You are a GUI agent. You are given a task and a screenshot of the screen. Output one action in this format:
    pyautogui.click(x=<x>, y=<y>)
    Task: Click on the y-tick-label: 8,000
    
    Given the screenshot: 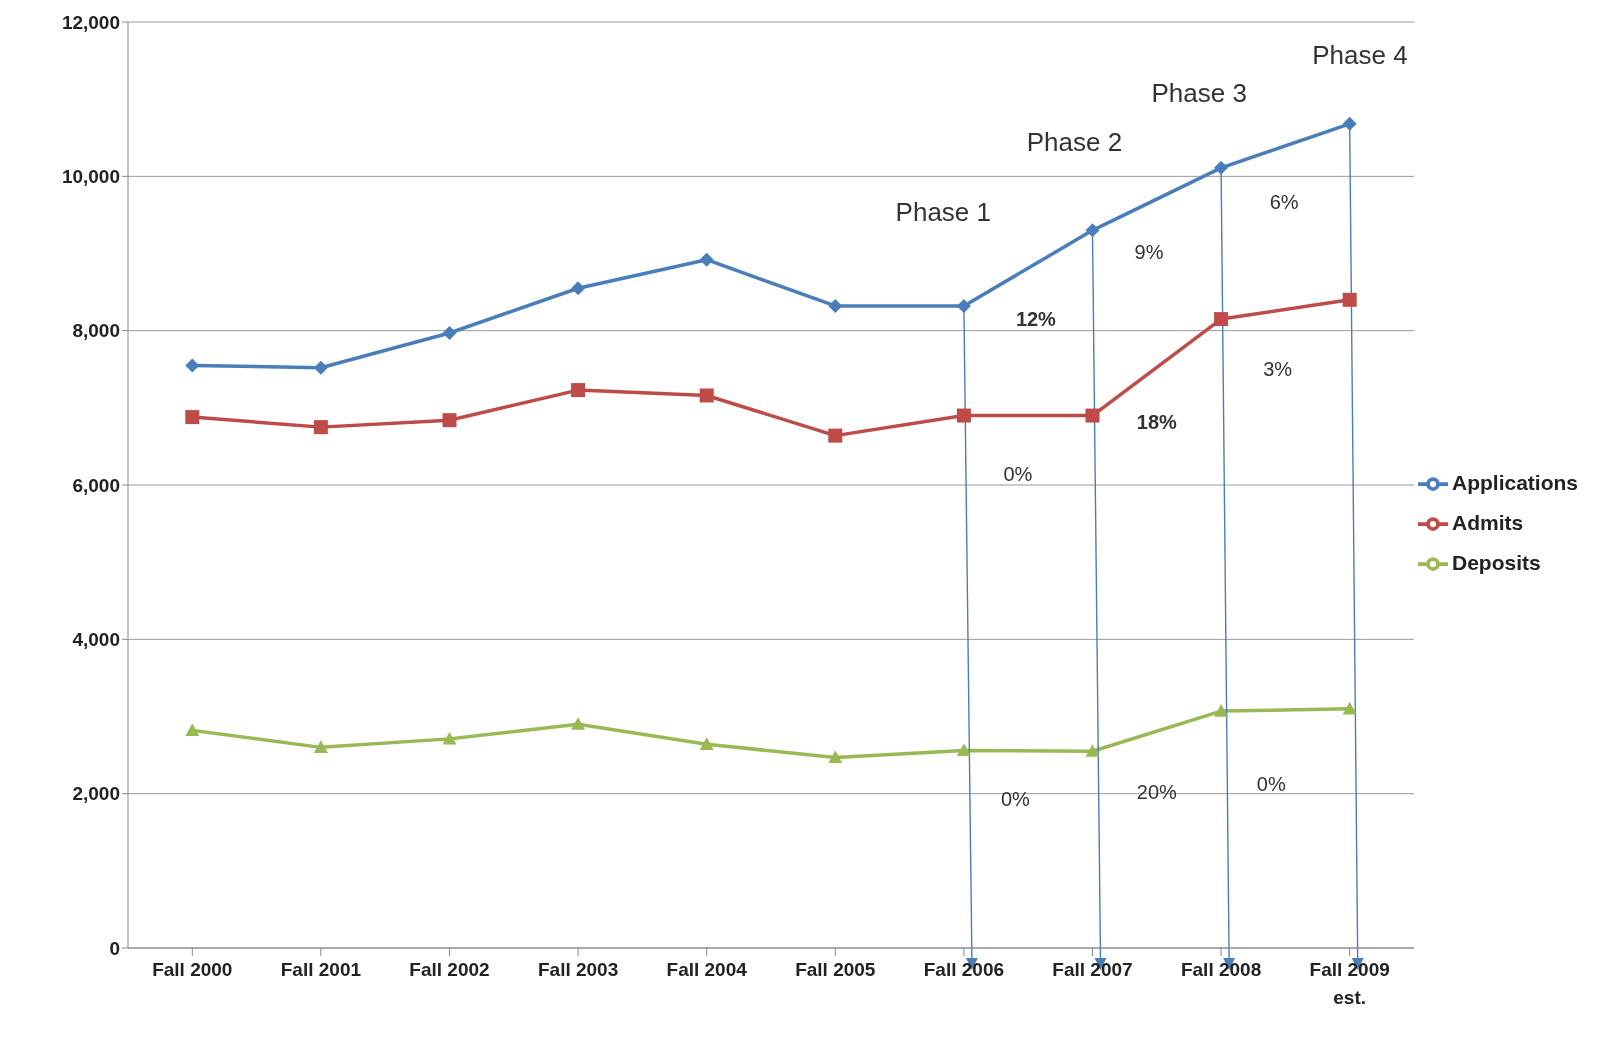 What is the action you would take?
    pyautogui.click(x=96, y=331)
    